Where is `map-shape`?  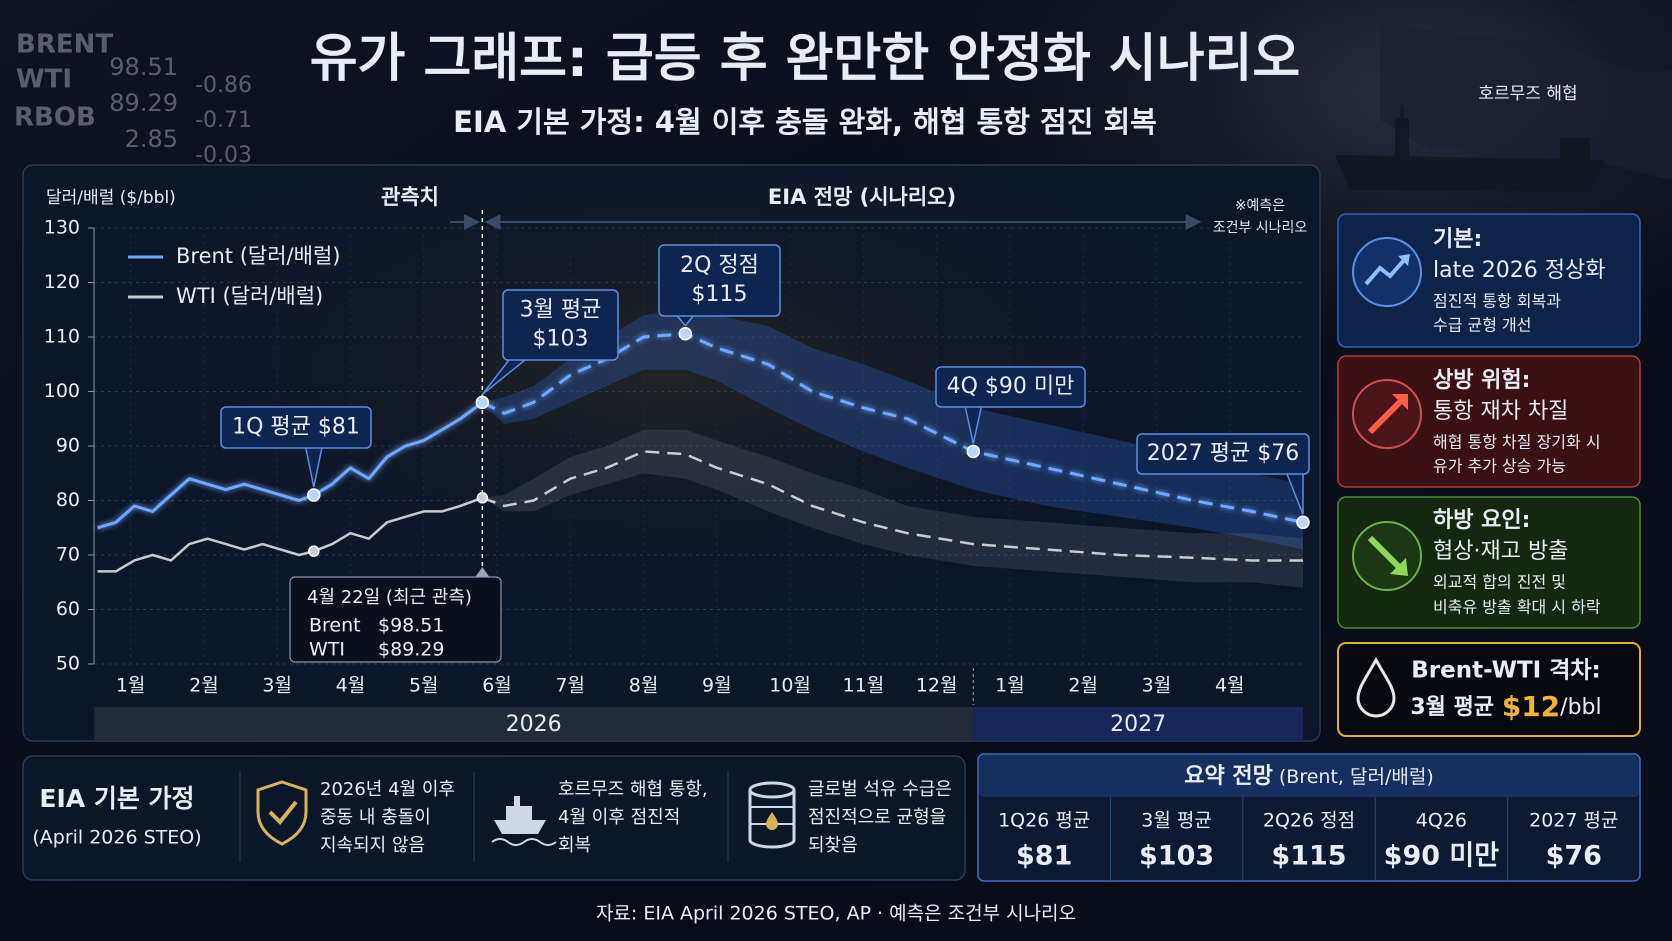 map-shape is located at coordinates (1526, 100).